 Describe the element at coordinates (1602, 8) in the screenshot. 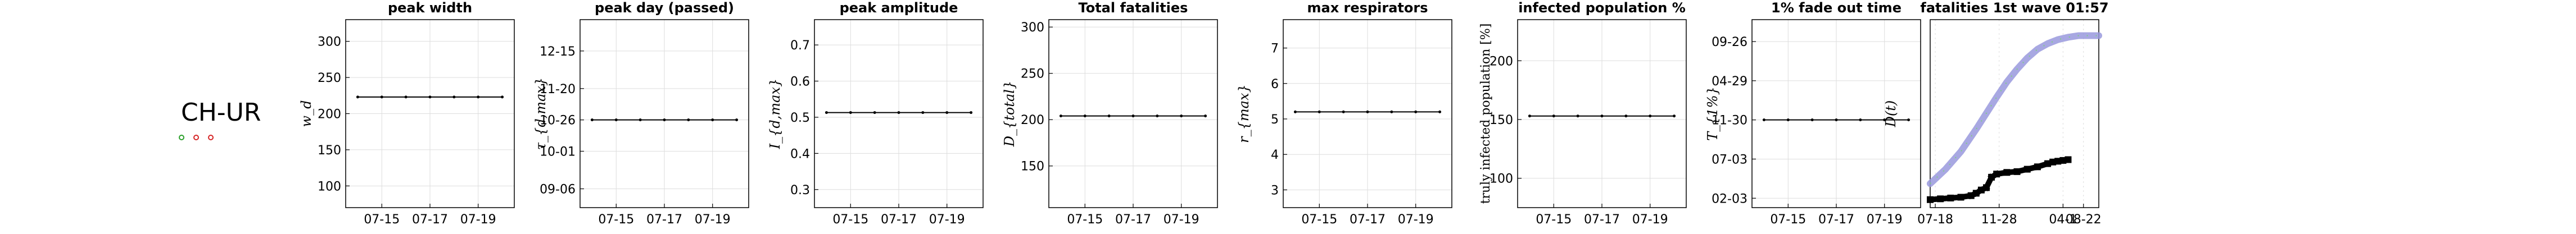

I see `chart-title: infected population %` at that location.